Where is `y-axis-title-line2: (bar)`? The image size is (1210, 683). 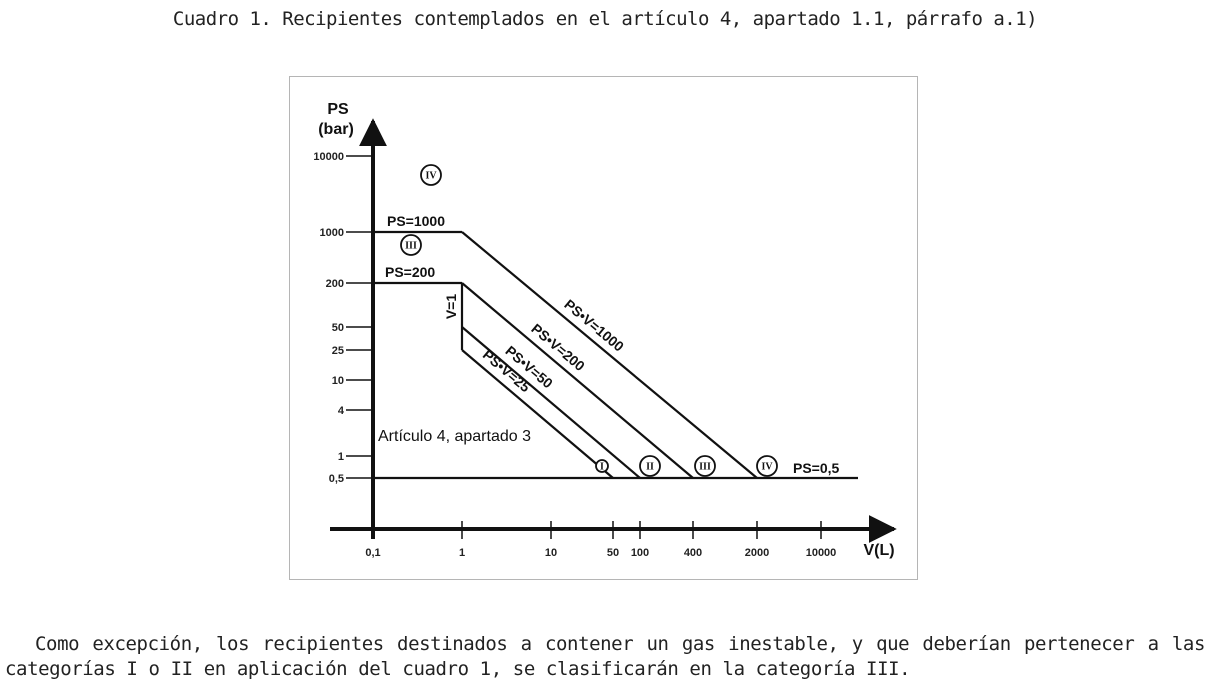
y-axis-title-line2: (bar) is located at coordinates (336, 129).